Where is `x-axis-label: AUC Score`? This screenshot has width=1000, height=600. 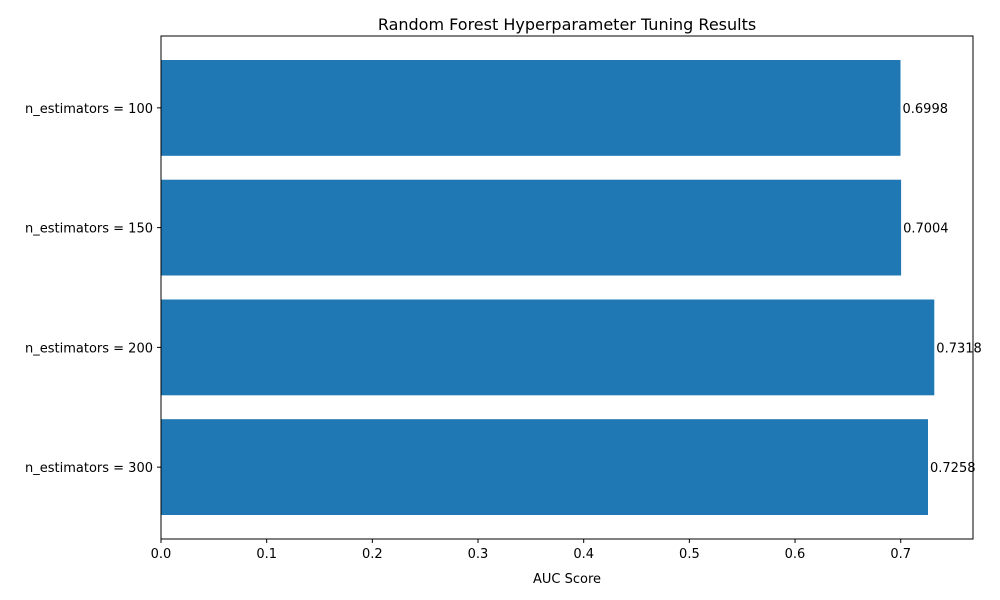 x-axis-label: AUC Score is located at coordinates (567, 579).